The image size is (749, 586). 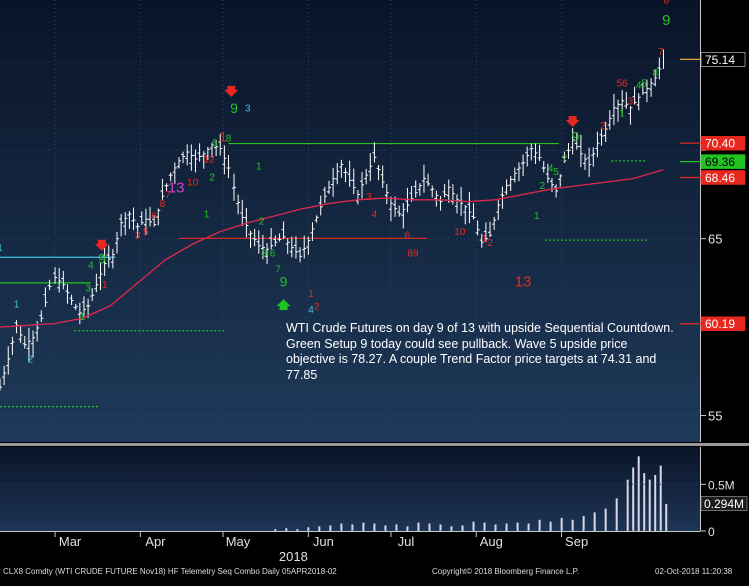 What do you see at coordinates (694, 571) in the screenshot?
I see `footer-timestamp: 02-Oct-2018 11:20:38` at bounding box center [694, 571].